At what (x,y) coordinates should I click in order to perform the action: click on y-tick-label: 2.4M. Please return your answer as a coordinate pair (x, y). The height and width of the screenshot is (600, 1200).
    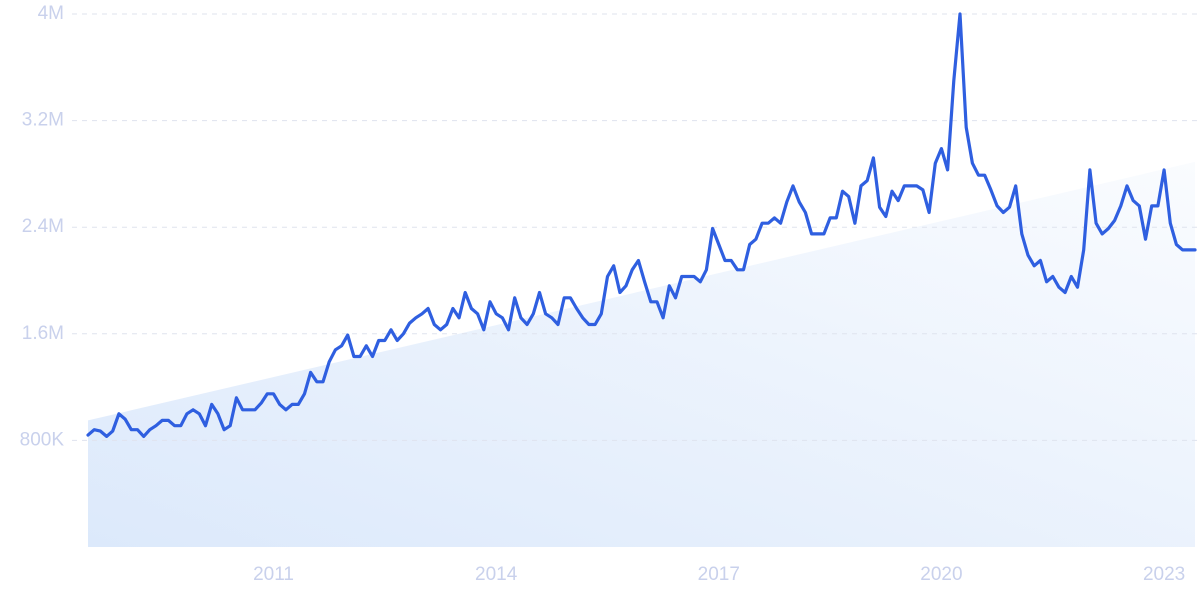
    Looking at the image, I should click on (43, 226).